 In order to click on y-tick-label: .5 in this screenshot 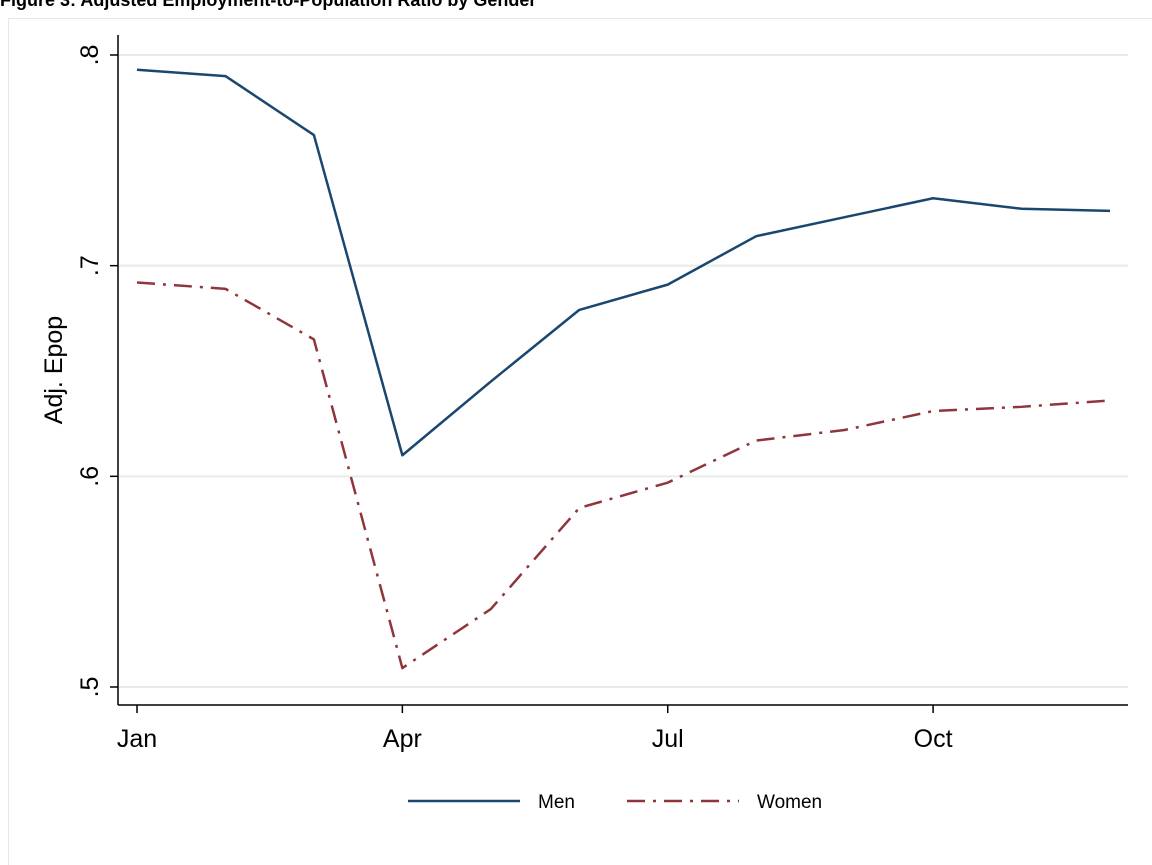, I will do `click(90, 687)`.